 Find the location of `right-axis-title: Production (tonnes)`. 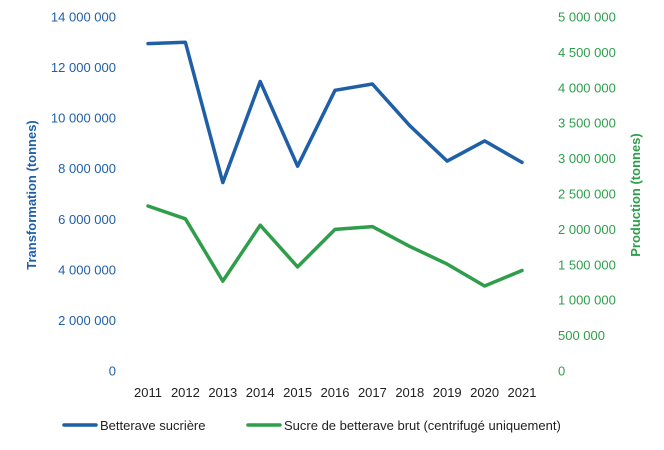

right-axis-title: Production (tonnes) is located at coordinates (635, 195).